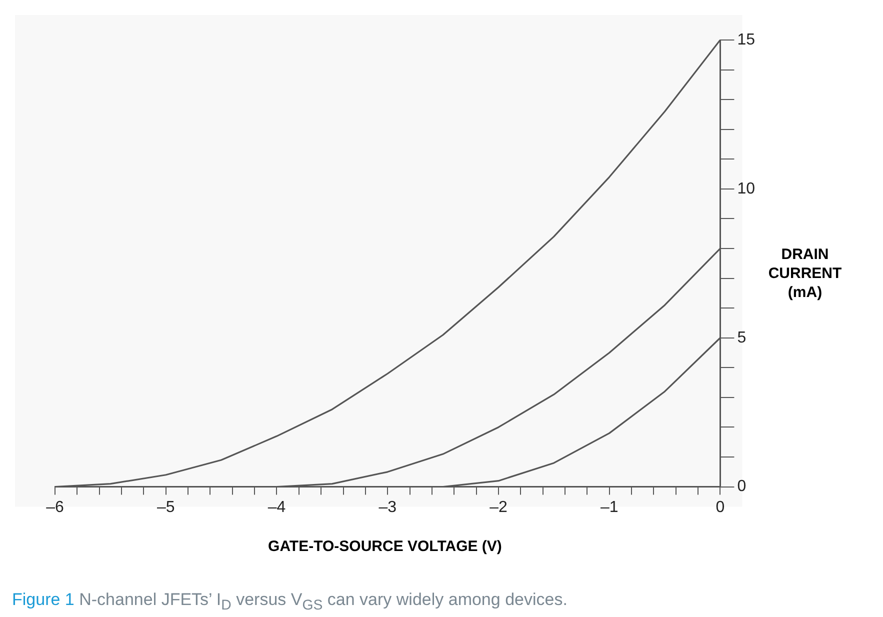 This screenshot has height=617, width=883. What do you see at coordinates (609, 507) in the screenshot?
I see `x-tick-label: –1` at bounding box center [609, 507].